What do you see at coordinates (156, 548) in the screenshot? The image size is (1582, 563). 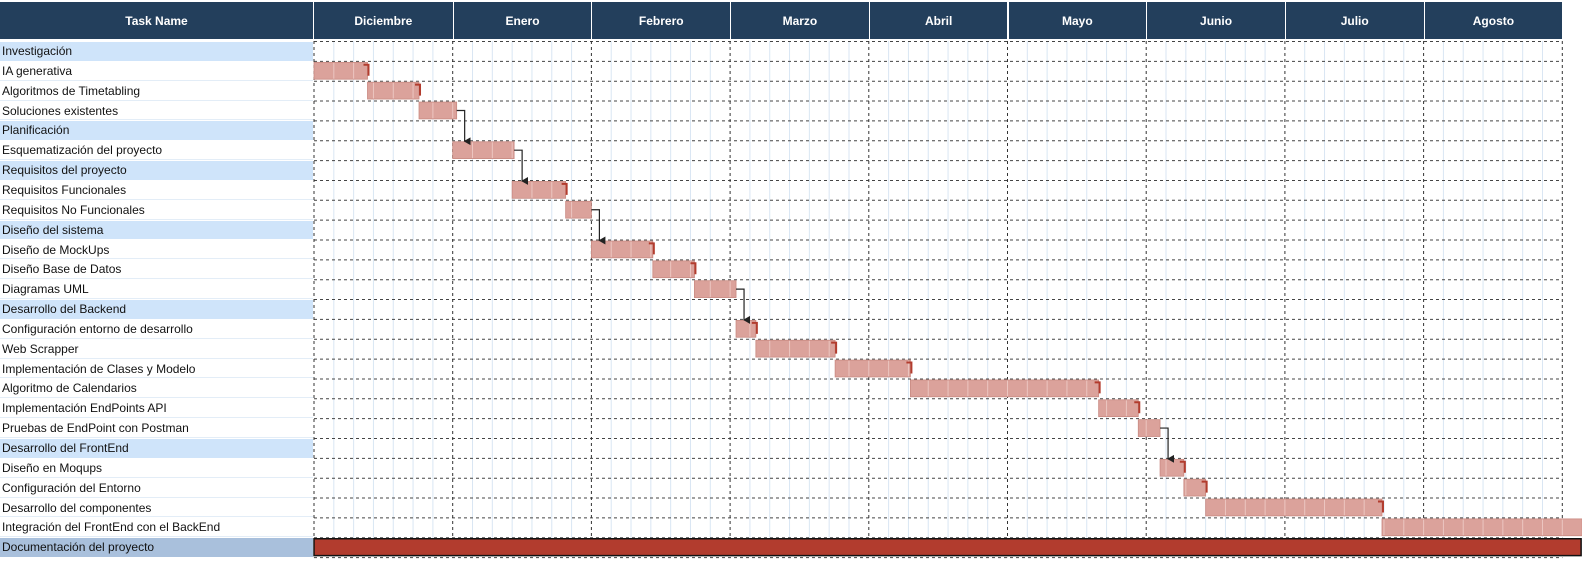 I see `task-row: Documentación del proyecto` at bounding box center [156, 548].